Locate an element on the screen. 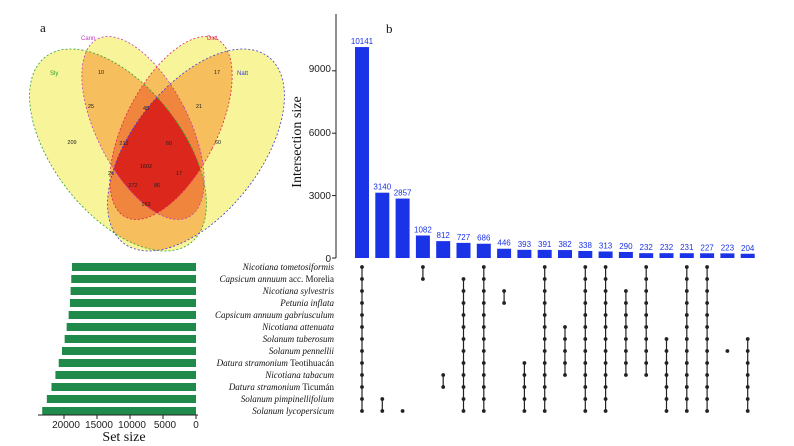  x-tick-label: 15000 is located at coordinates (99, 425).